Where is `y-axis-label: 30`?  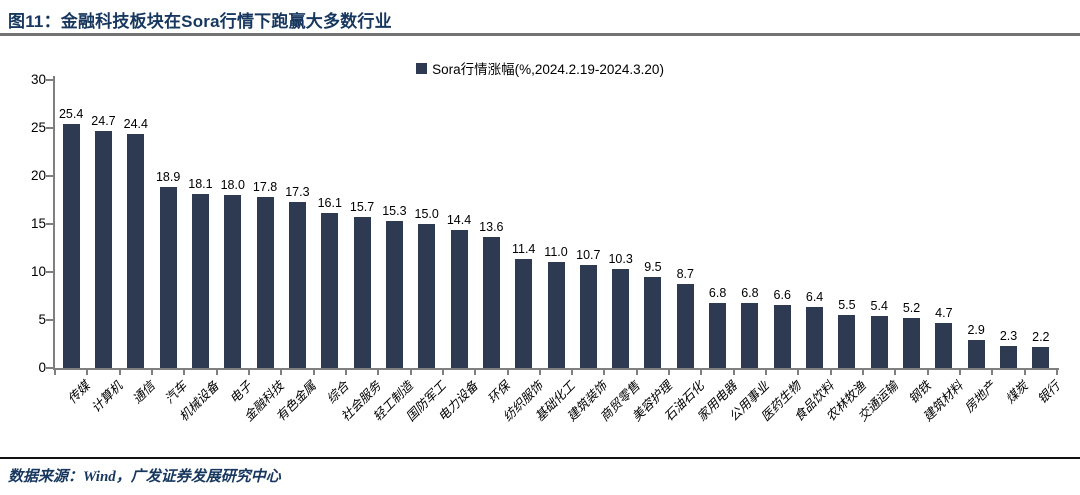
y-axis-label: 30 is located at coordinates (38, 79).